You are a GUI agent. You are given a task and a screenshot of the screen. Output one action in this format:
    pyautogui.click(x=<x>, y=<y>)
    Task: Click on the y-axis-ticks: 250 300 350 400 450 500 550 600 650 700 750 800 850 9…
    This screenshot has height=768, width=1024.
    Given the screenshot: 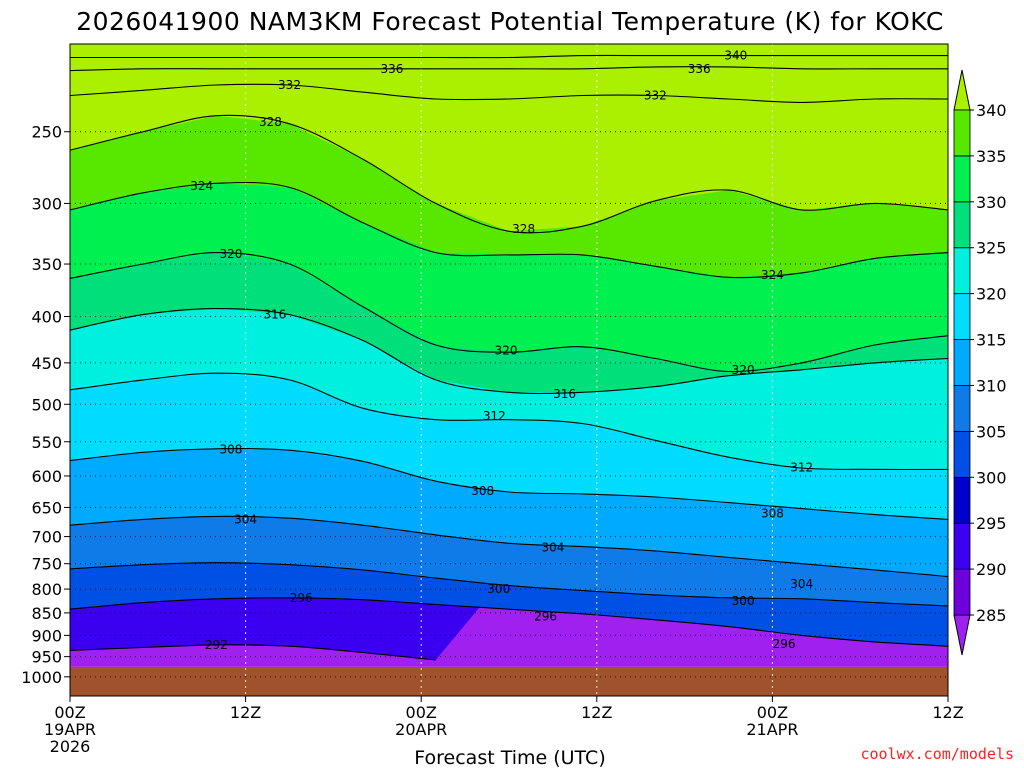 What is the action you would take?
    pyautogui.click(x=45, y=405)
    